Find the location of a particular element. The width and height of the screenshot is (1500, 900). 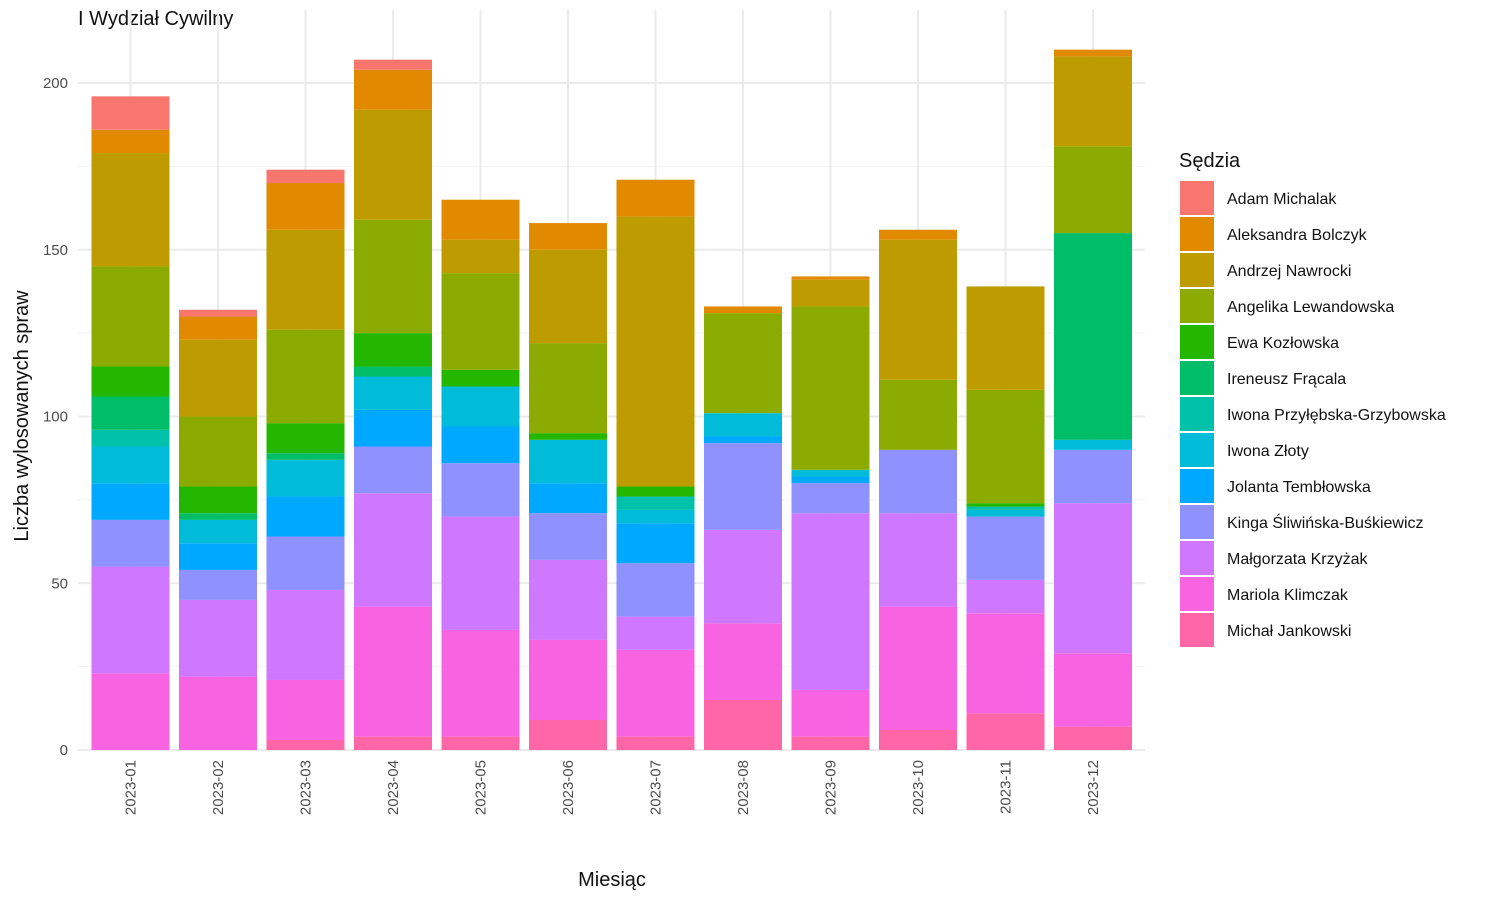

bar-segment: Małgorzata Krzyżak: 34 is located at coordinates (480, 573).